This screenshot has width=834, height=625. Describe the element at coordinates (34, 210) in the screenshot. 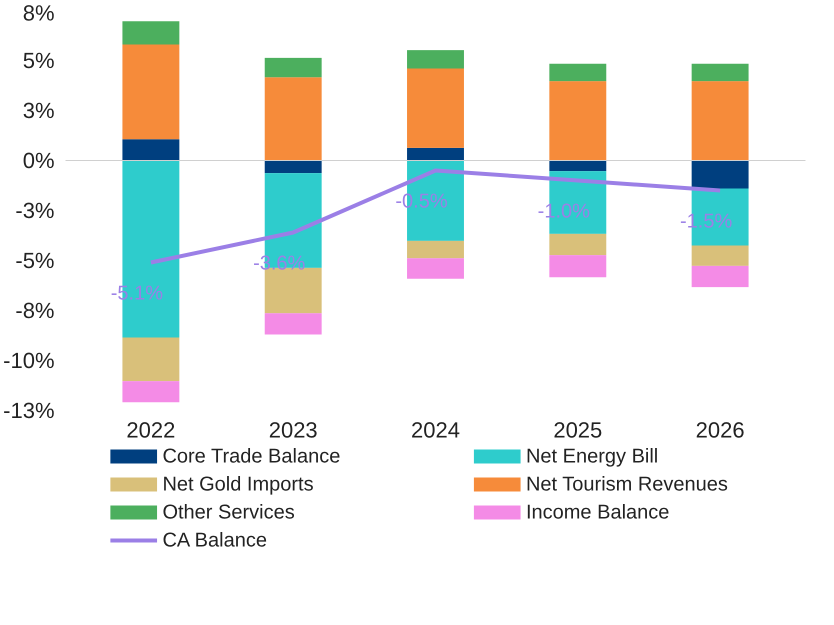

I see `y-tick-label: -3%` at that location.